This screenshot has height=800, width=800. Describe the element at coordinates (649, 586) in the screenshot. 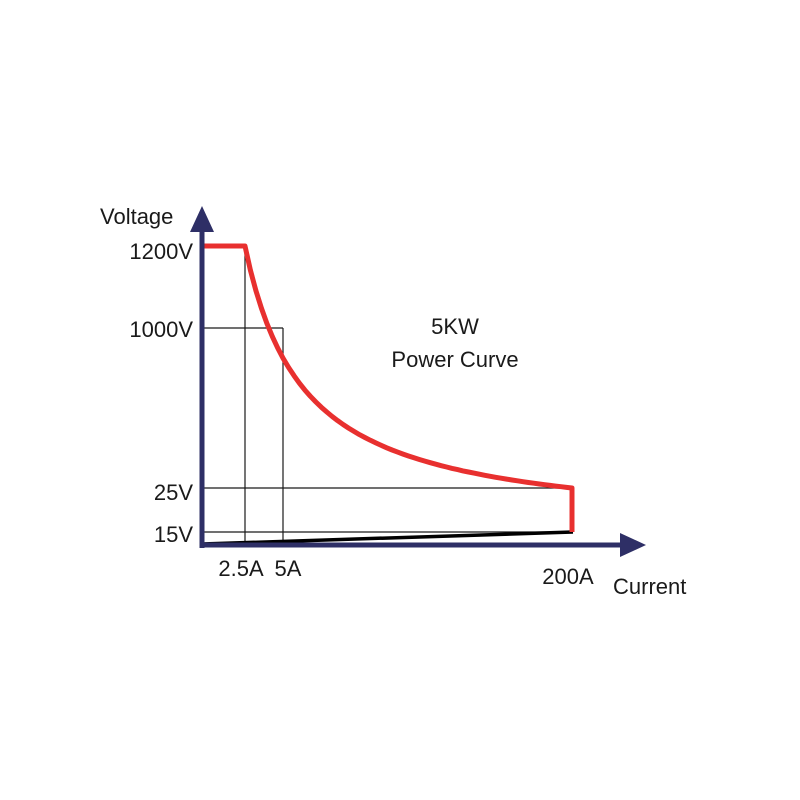

I see `x-axis-title: Current` at that location.